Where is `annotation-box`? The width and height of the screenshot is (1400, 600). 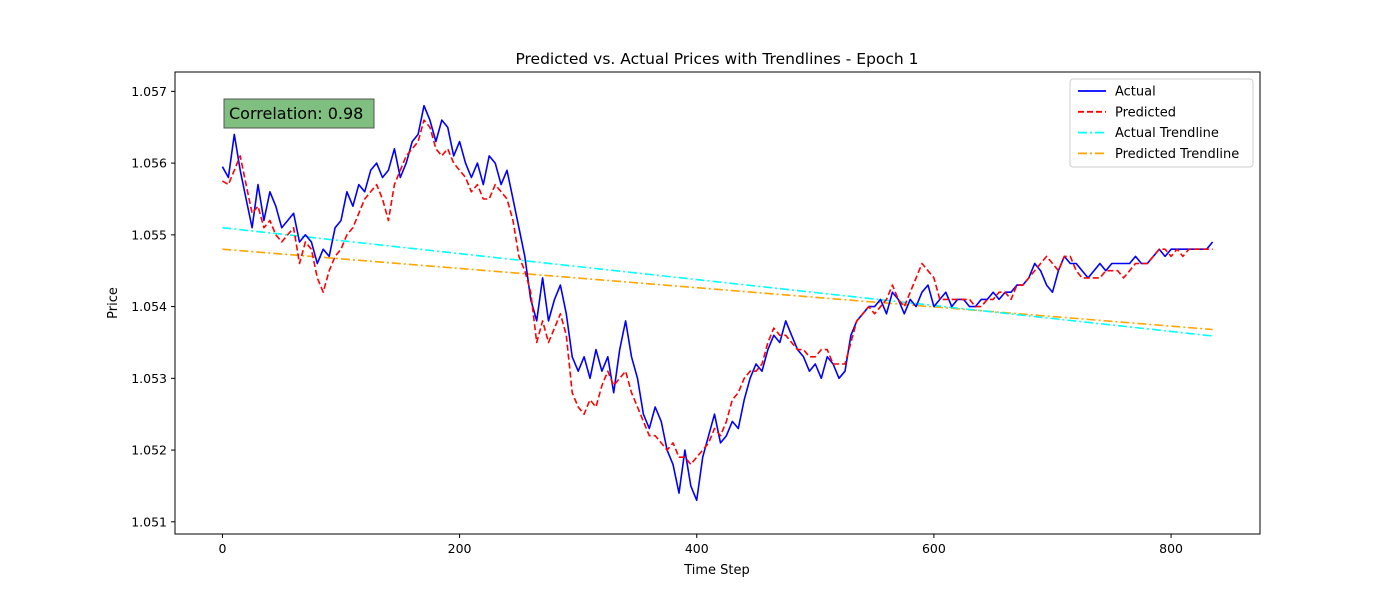 annotation-box is located at coordinates (299, 113).